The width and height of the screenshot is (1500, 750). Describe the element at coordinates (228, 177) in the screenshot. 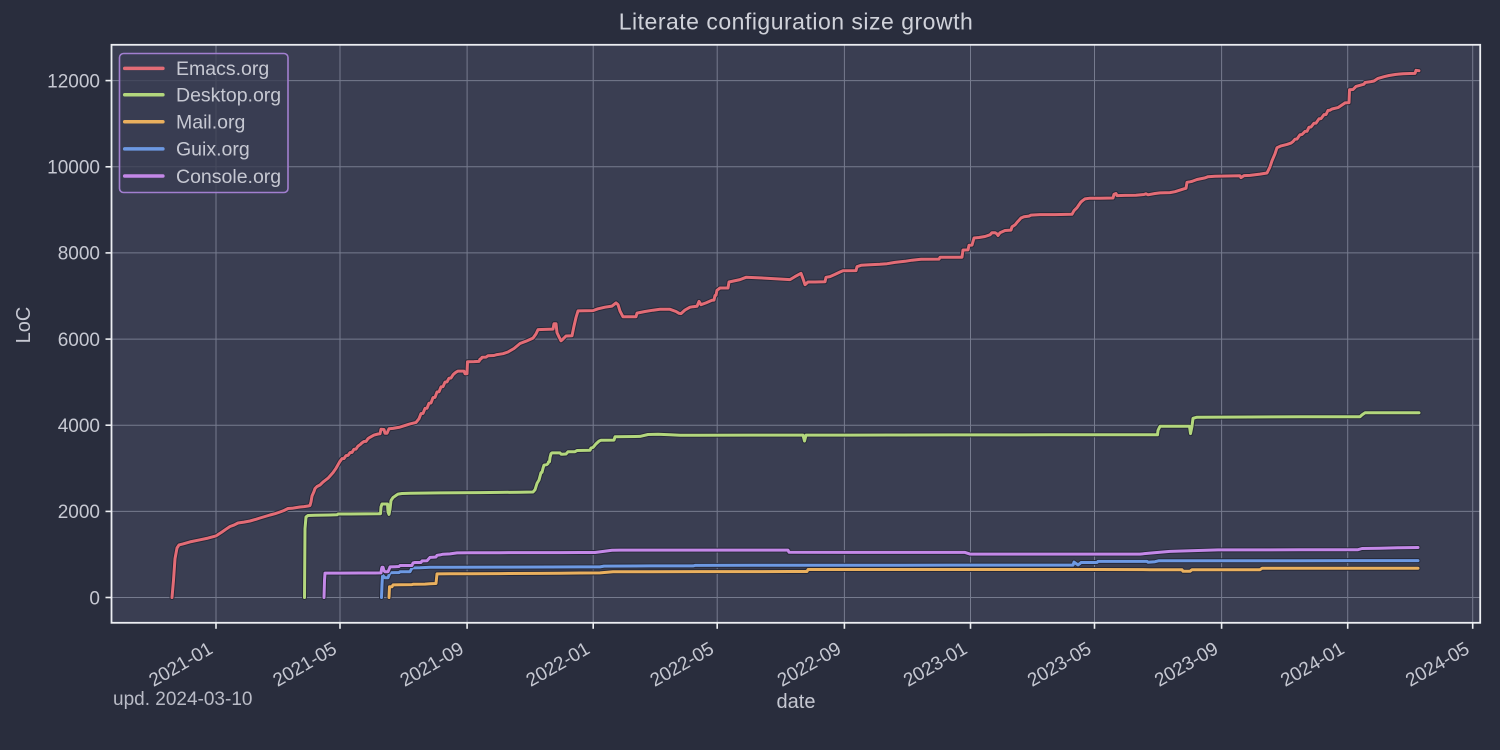

I see `svg-text: Console.org` at that location.